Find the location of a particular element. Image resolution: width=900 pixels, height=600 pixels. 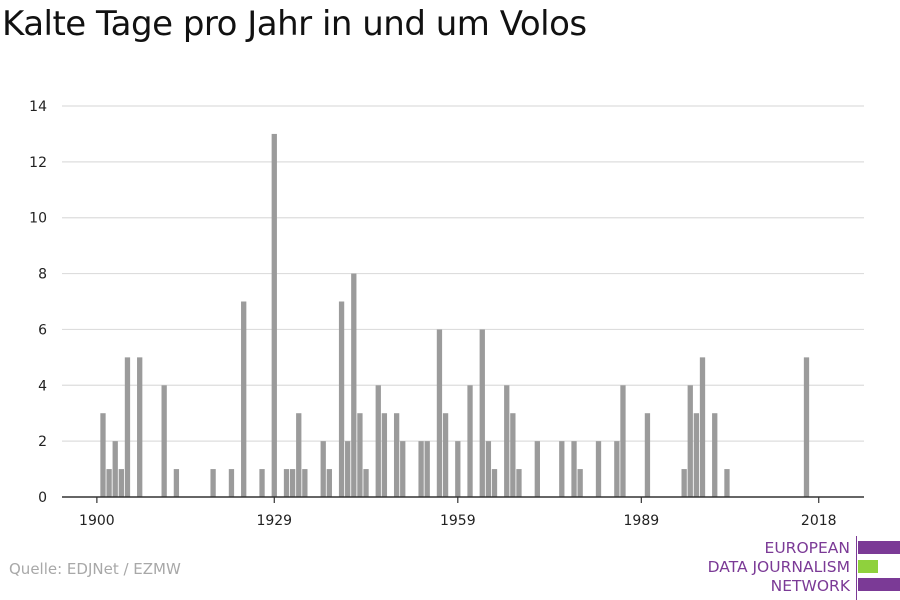

bar-1924 is located at coordinates (244, 399).